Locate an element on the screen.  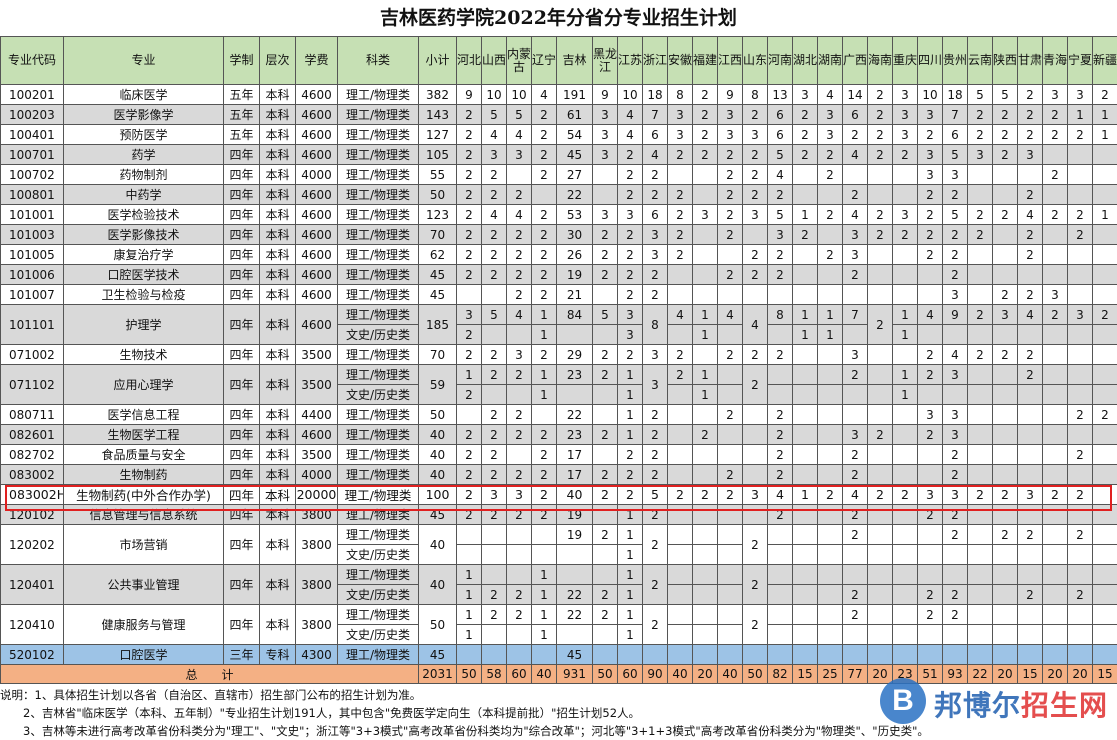
level-cell: 本科 is located at coordinates (277, 324).